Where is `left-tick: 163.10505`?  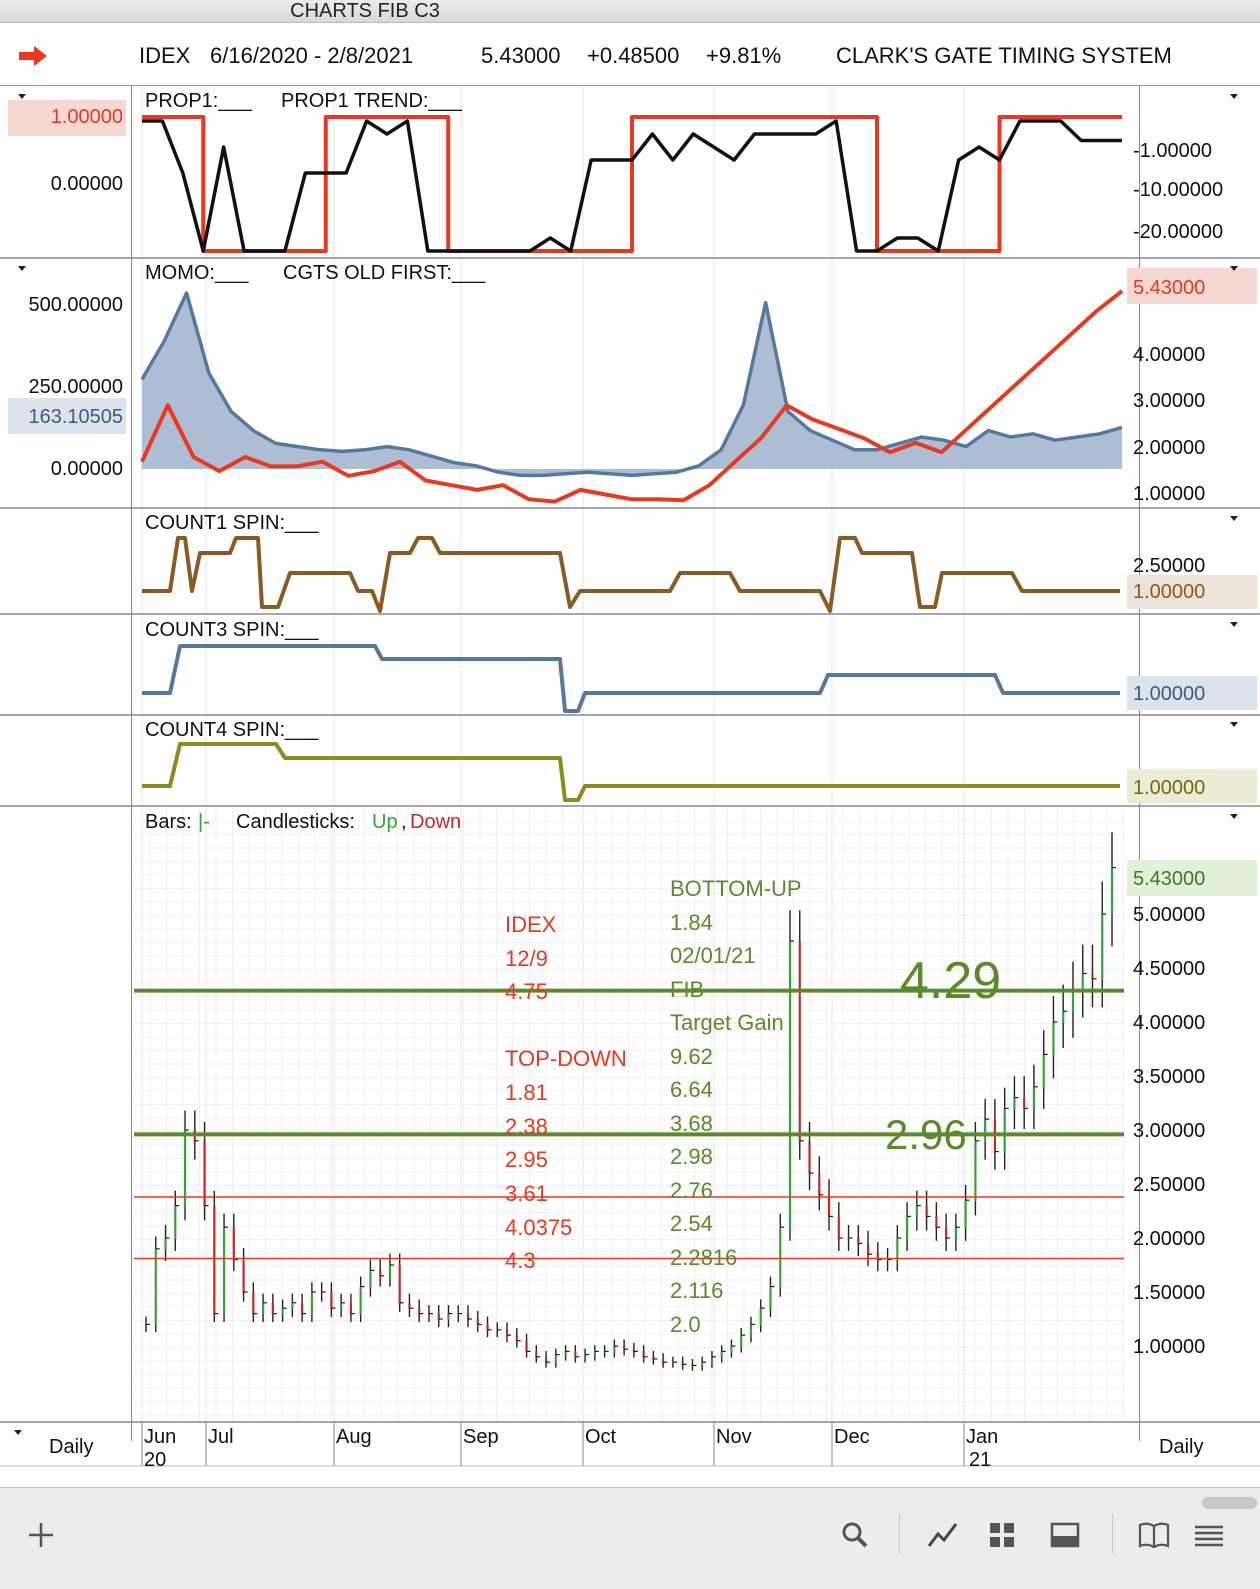 left-tick: 163.10505 is located at coordinates (75, 417).